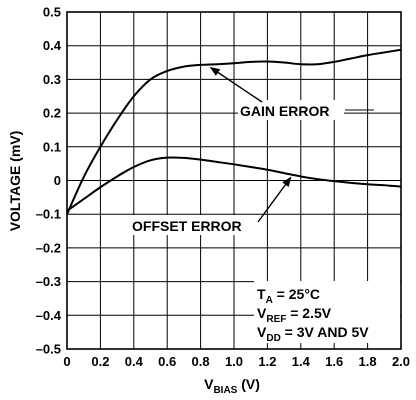  Describe the element at coordinates (284, 111) in the screenshot. I see `gain-error-label: GAIN ERROR` at that location.